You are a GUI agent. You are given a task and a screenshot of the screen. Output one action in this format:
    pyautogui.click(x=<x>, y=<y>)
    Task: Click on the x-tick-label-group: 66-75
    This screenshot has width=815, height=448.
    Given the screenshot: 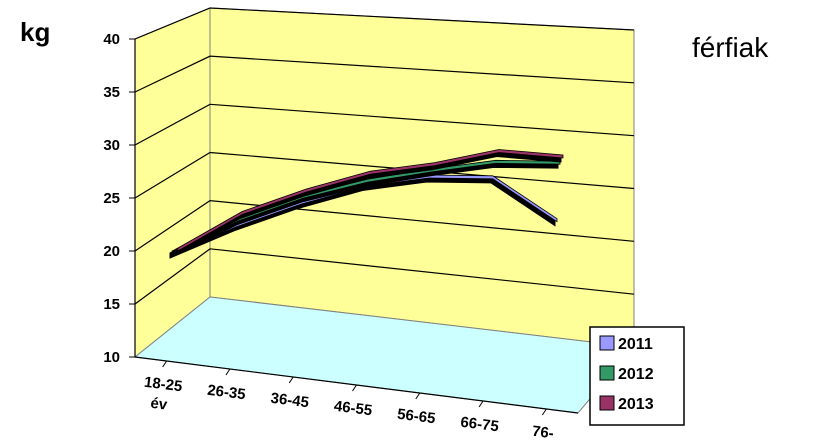 What is the action you would take?
    pyautogui.click(x=480, y=425)
    